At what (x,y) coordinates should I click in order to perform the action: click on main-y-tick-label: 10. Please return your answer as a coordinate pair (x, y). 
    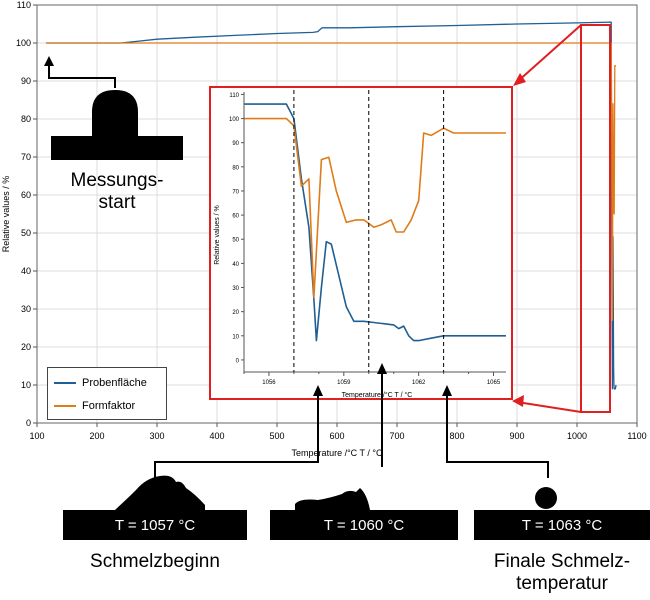
    Looking at the image, I should click on (26, 385).